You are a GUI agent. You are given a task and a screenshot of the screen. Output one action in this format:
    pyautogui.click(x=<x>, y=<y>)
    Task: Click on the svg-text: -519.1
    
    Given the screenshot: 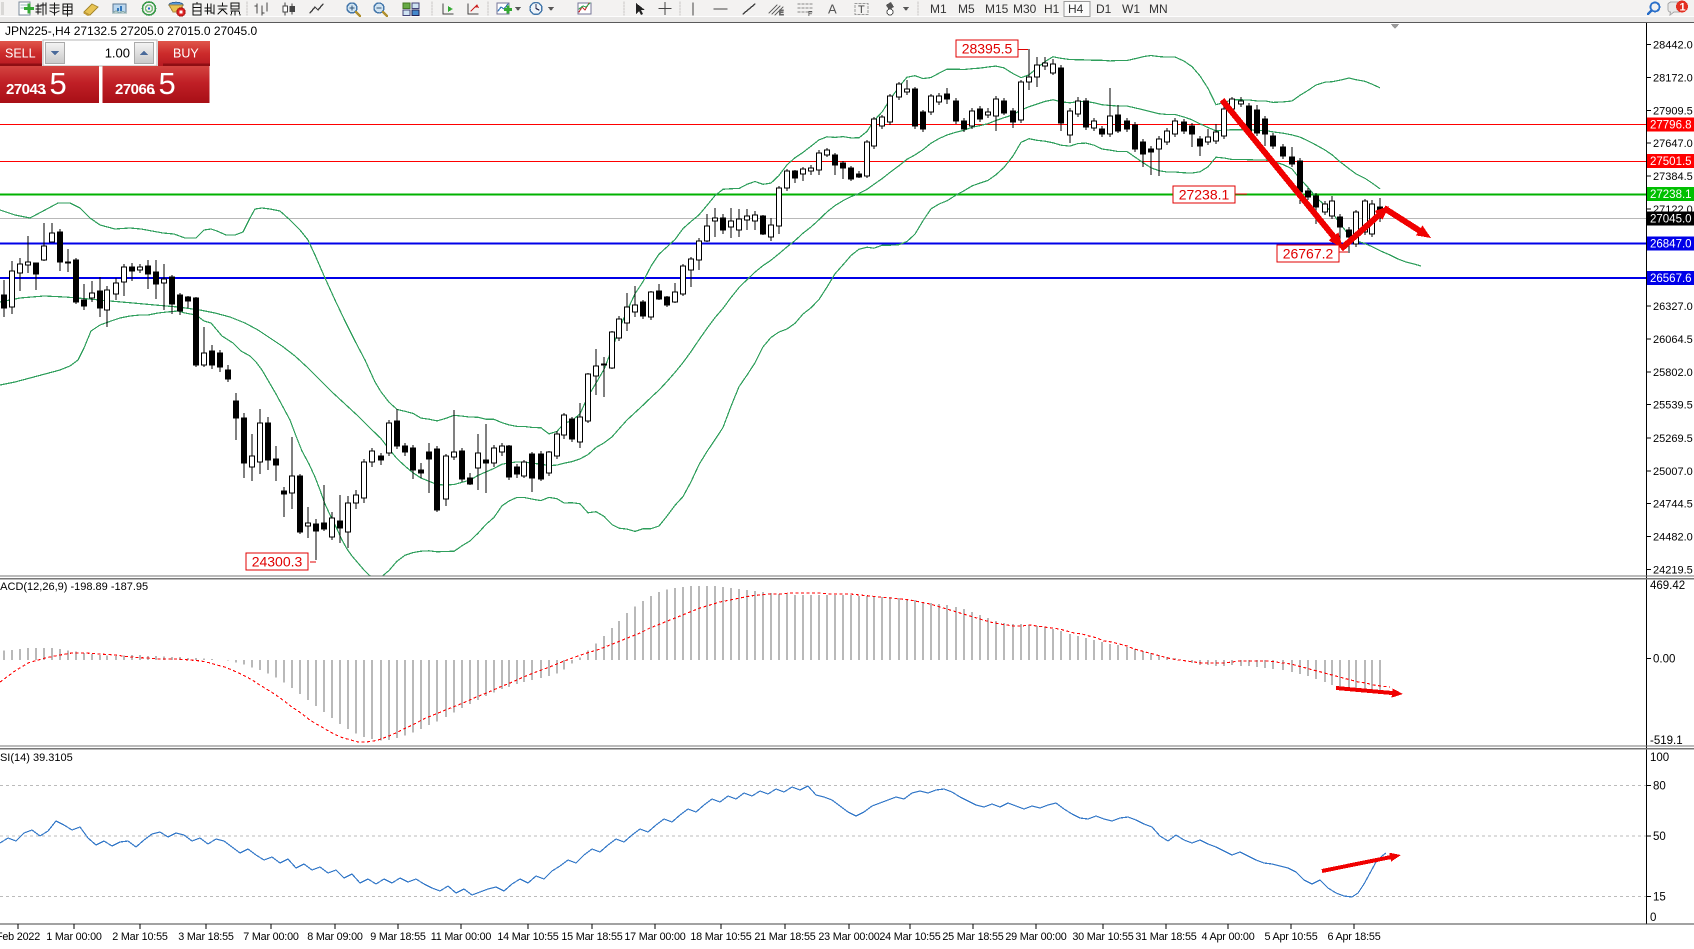 What is the action you would take?
    pyautogui.click(x=1666, y=741)
    